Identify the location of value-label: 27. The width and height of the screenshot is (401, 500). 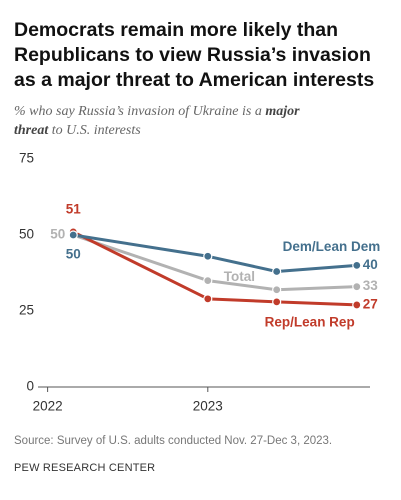
(370, 303).